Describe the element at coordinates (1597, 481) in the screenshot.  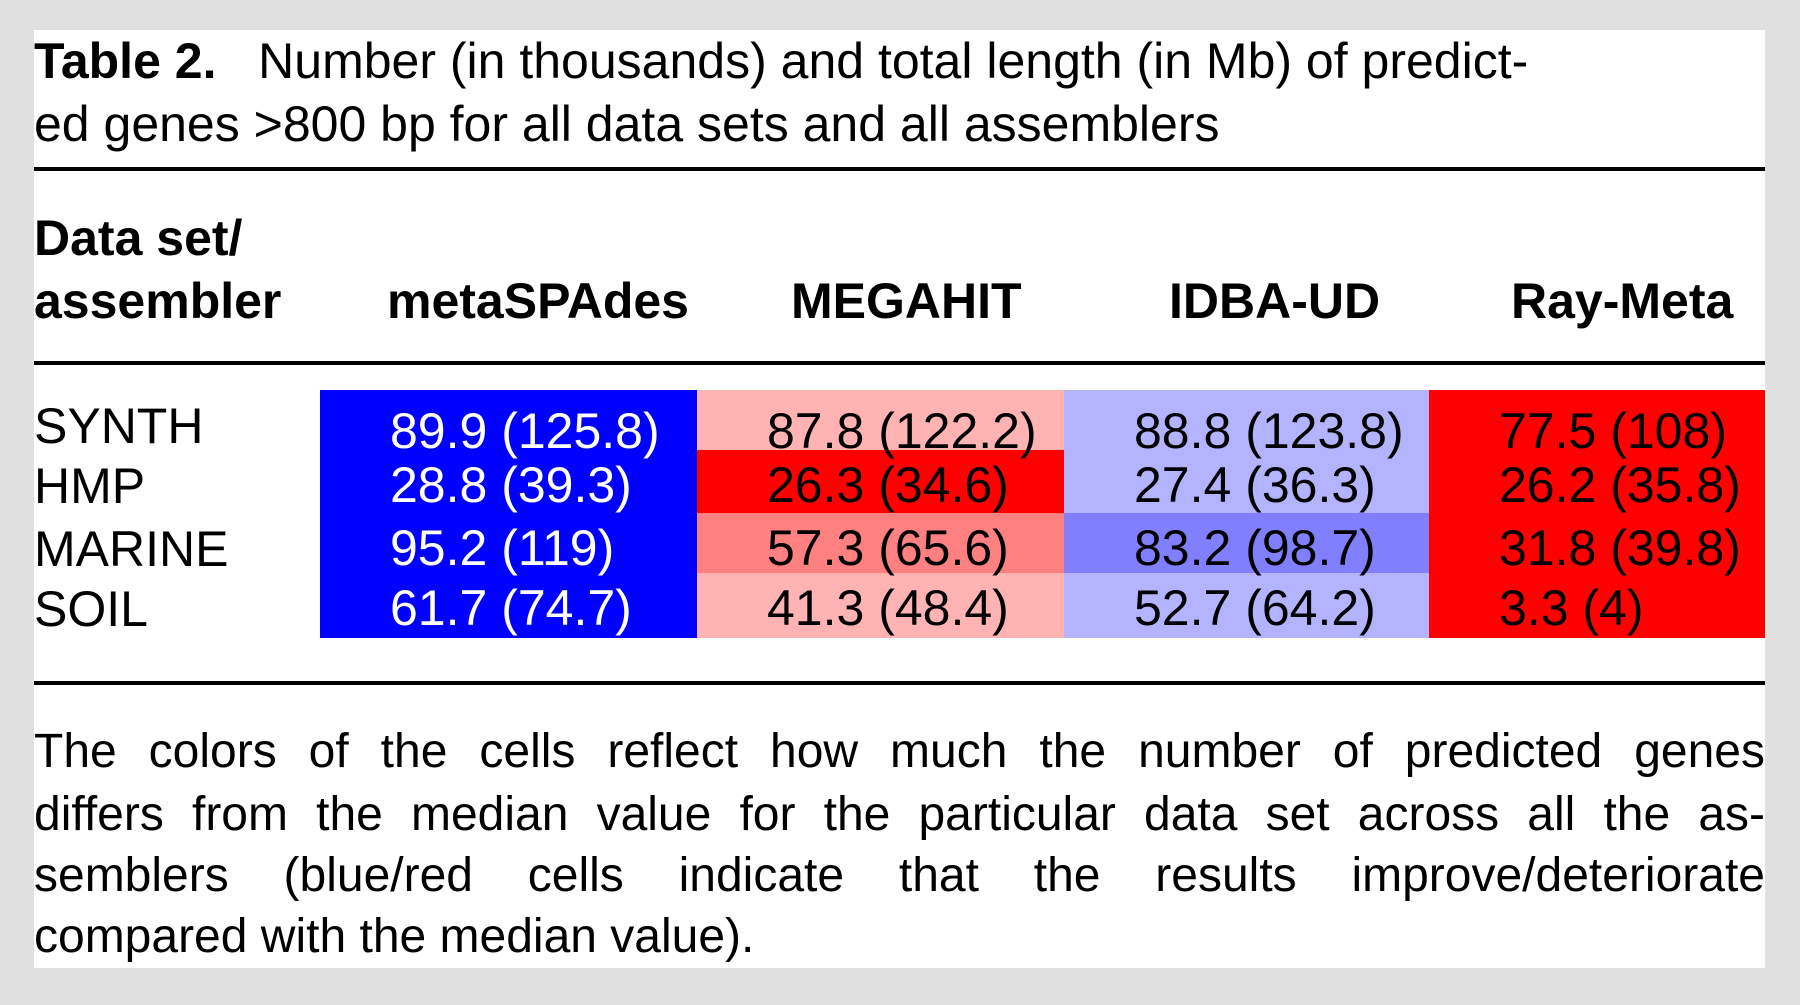
I see `table-cell: 26.2 (35.8)` at that location.